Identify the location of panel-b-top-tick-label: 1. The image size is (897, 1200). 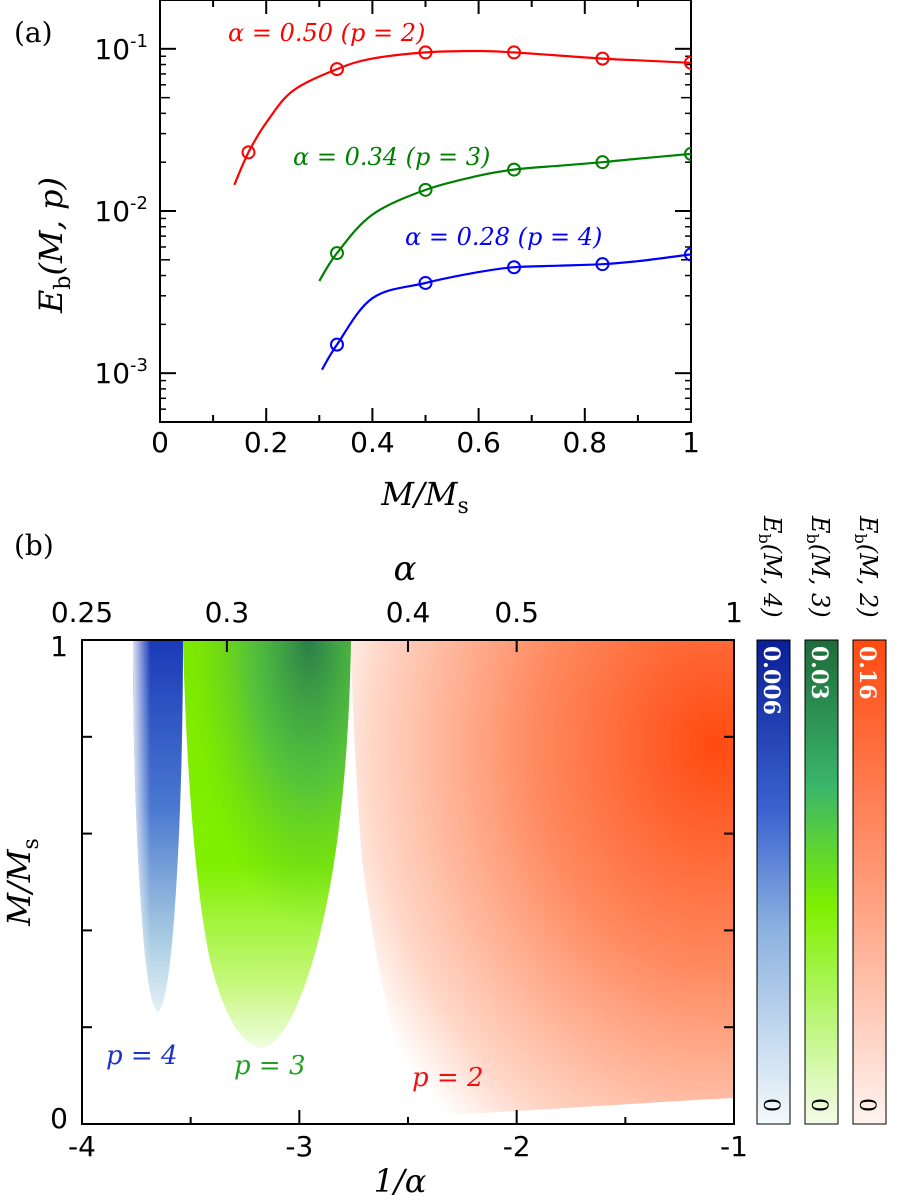
(734, 612).